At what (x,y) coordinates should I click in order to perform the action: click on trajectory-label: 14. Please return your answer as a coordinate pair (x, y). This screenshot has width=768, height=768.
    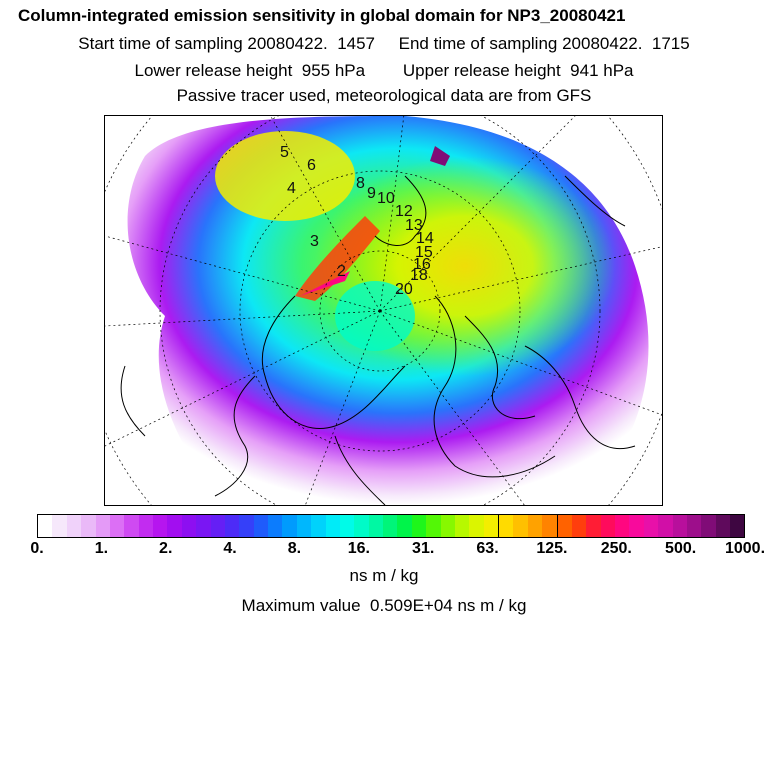
    Looking at the image, I should click on (425, 238).